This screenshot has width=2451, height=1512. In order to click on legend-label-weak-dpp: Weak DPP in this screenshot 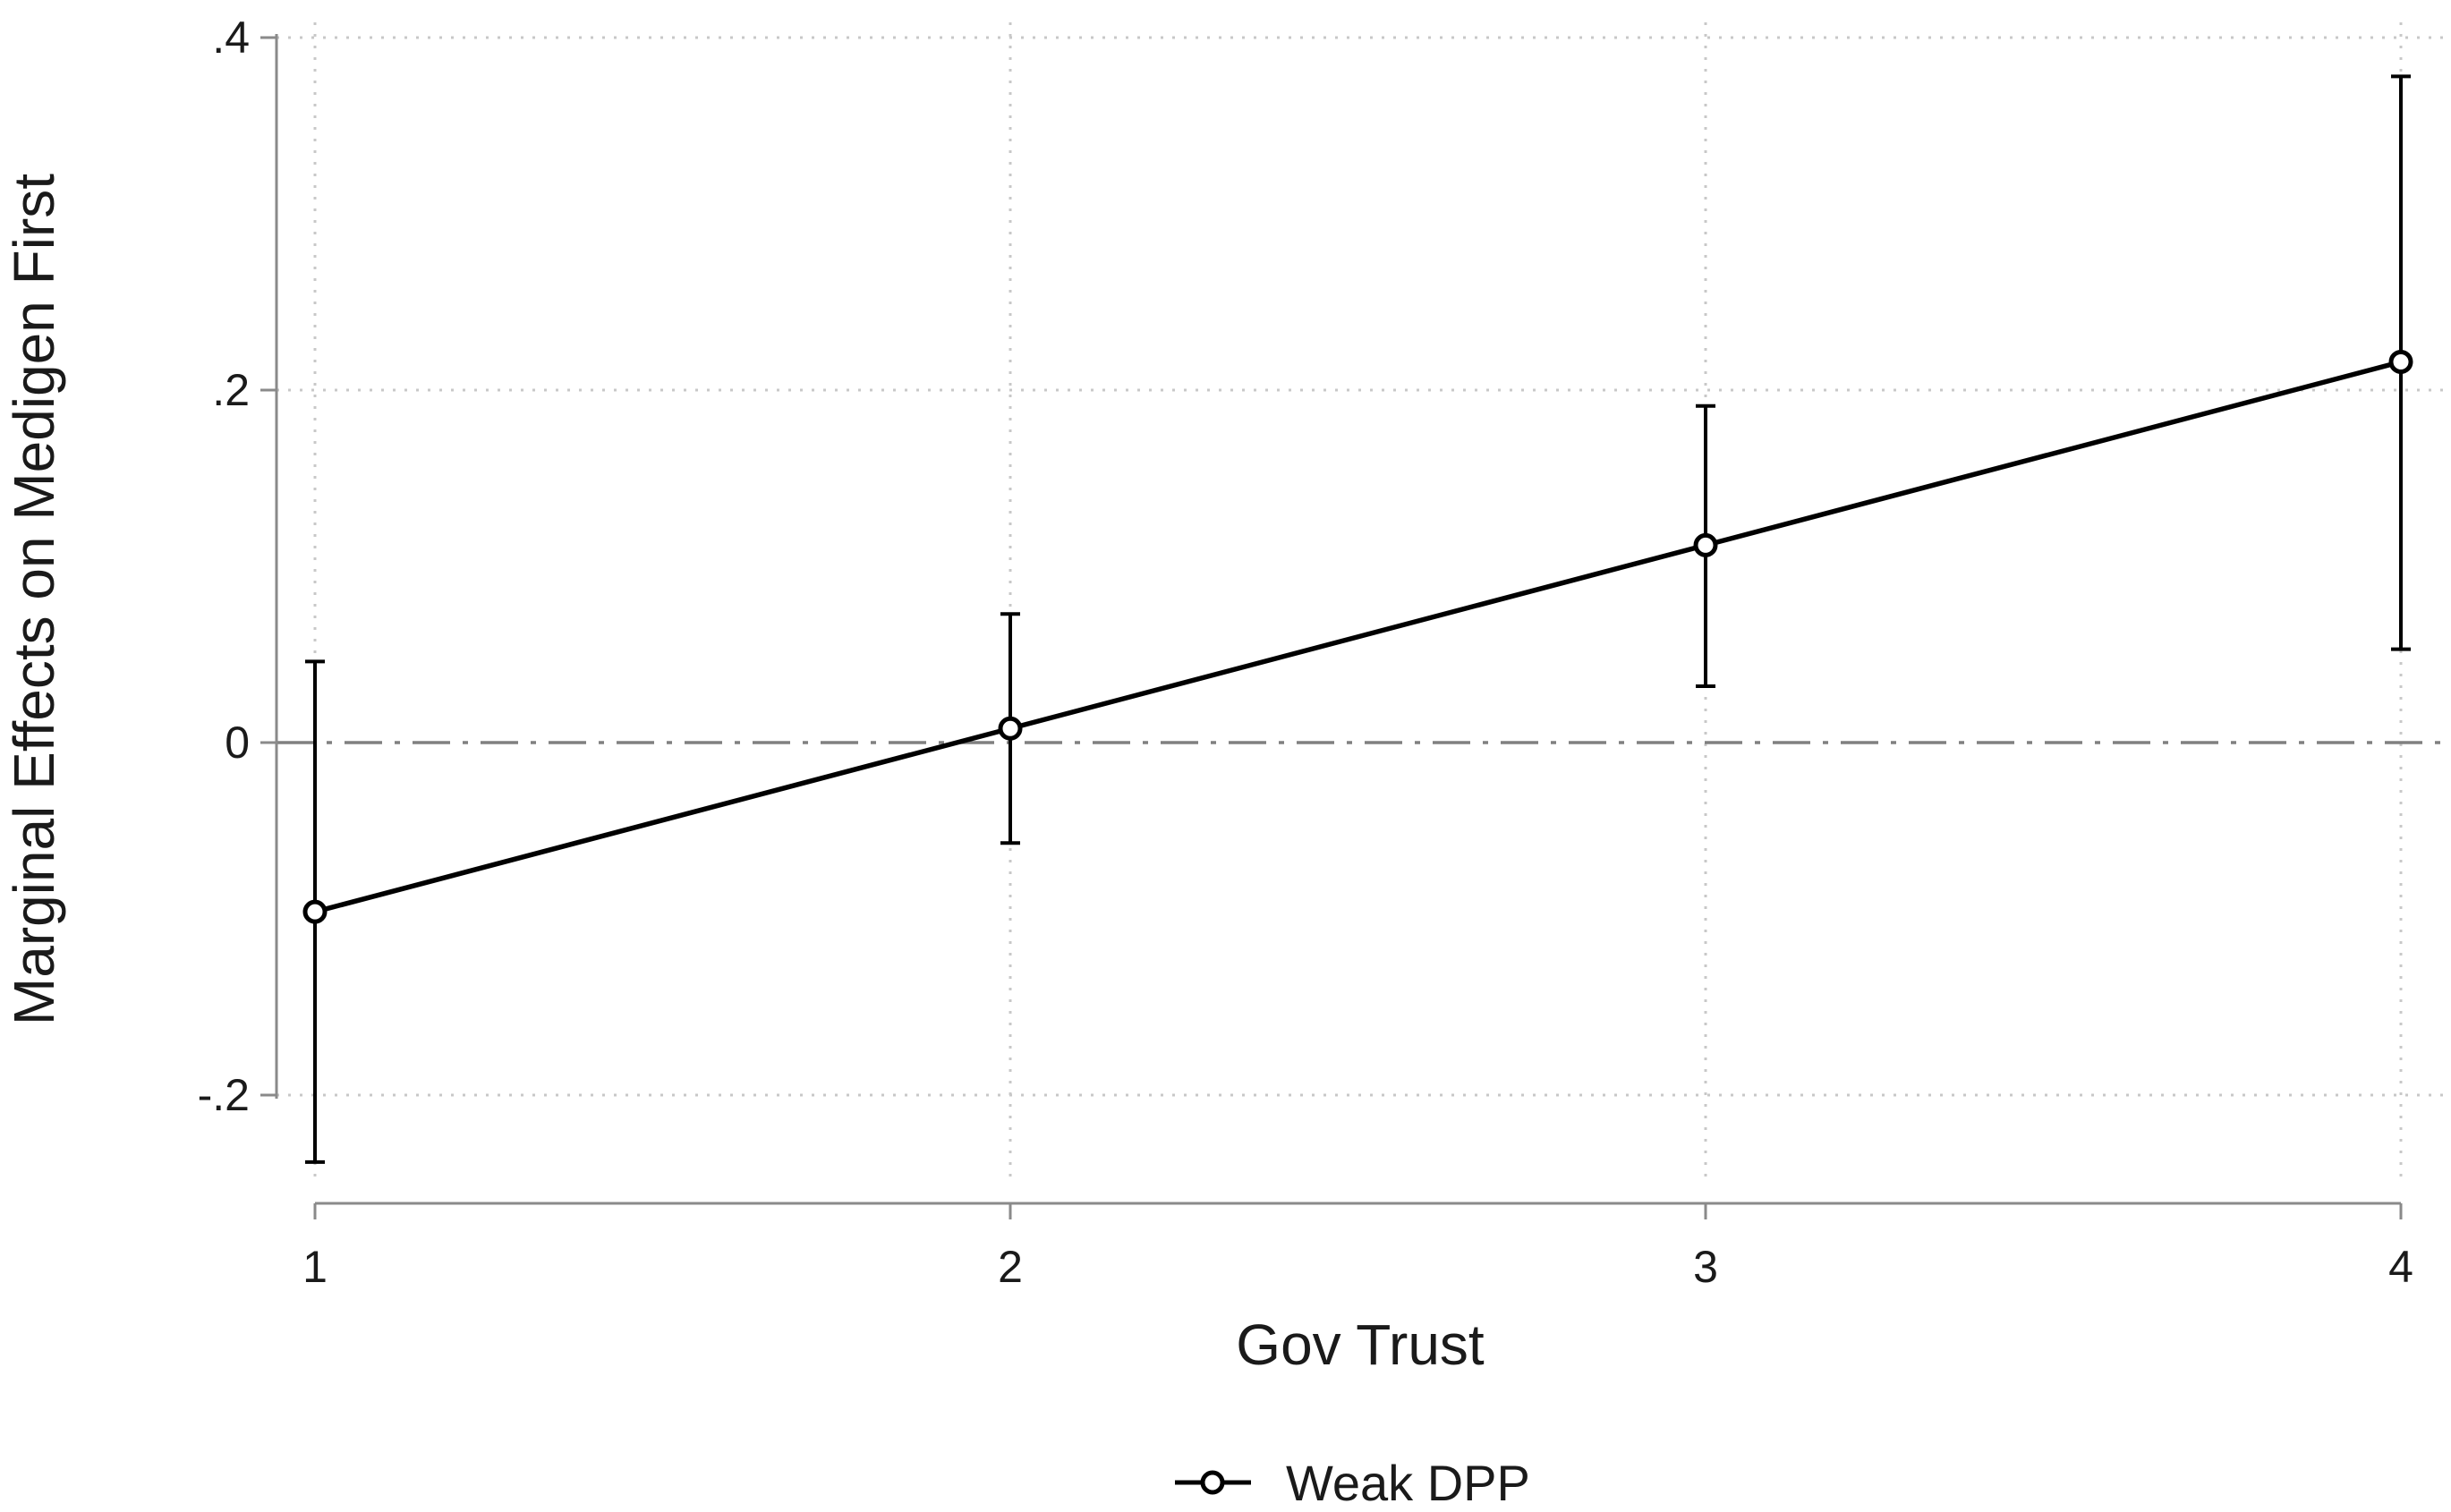, I will do `click(1408, 1483)`.